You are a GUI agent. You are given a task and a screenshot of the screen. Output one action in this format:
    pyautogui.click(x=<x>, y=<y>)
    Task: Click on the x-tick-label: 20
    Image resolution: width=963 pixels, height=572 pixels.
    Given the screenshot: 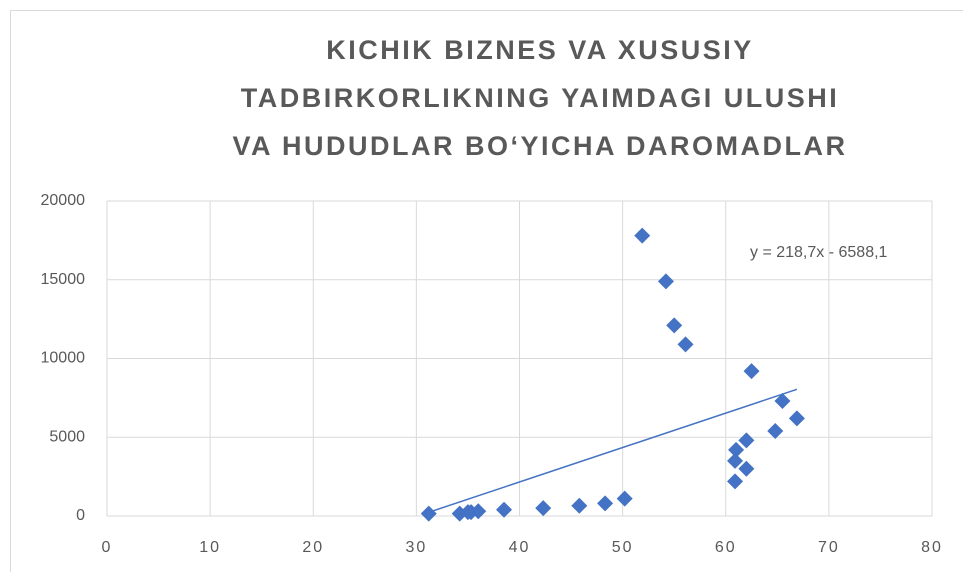 What is the action you would take?
    pyautogui.click(x=313, y=547)
    